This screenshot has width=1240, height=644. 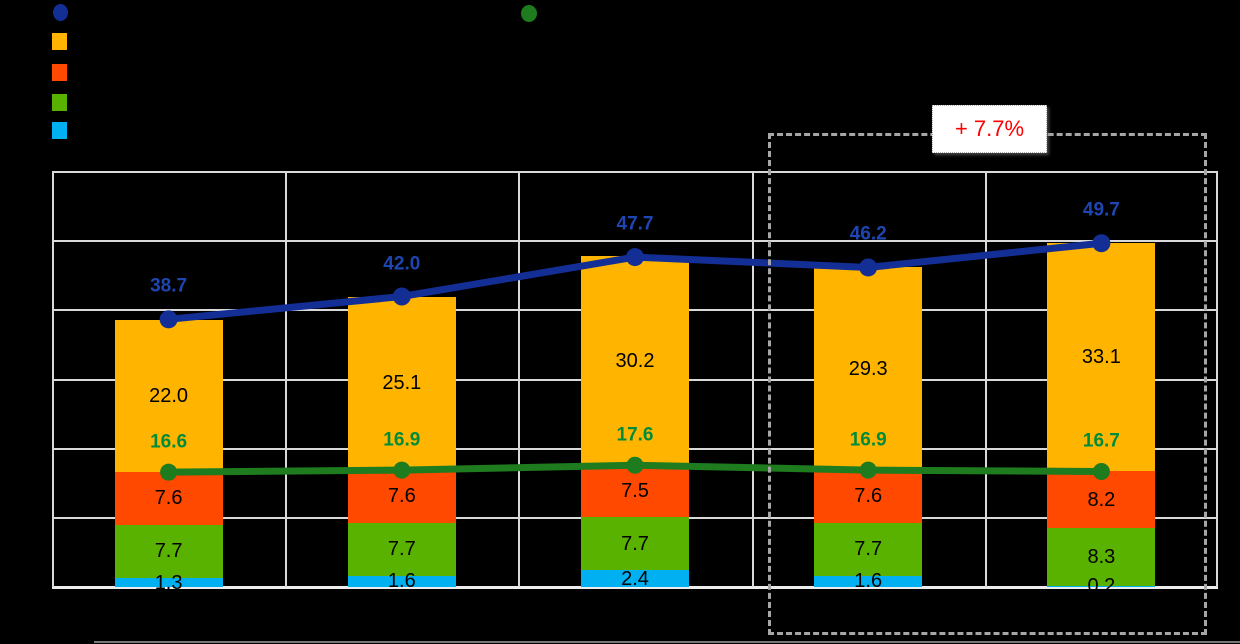 What do you see at coordinates (1101, 357) in the screenshot?
I see `segment-label: 33.1` at bounding box center [1101, 357].